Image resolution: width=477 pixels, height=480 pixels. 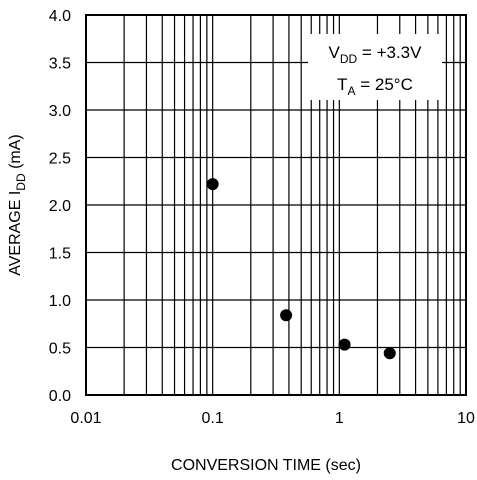 I want to click on y-tick-labels: 0.0 0.5 1.0 1.5 2.0 2.5 3.0 3.5 4.0, so click(x=60, y=206).